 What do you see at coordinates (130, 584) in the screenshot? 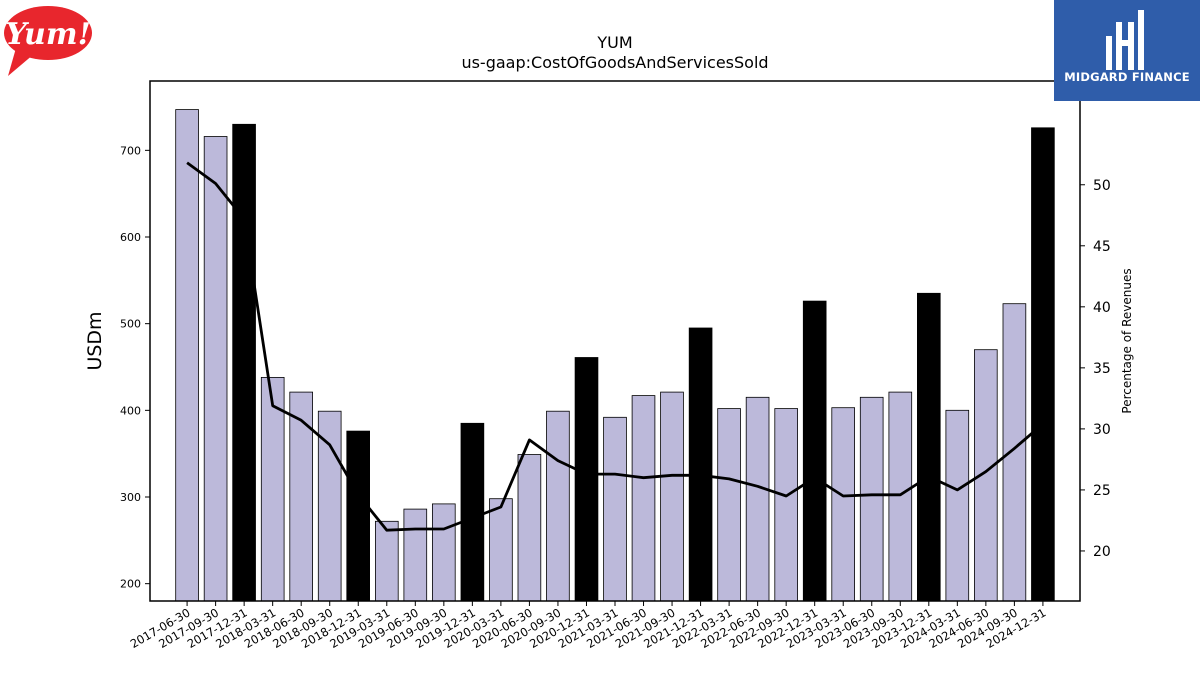
I see `y-tick-label: 200` at bounding box center [130, 584].